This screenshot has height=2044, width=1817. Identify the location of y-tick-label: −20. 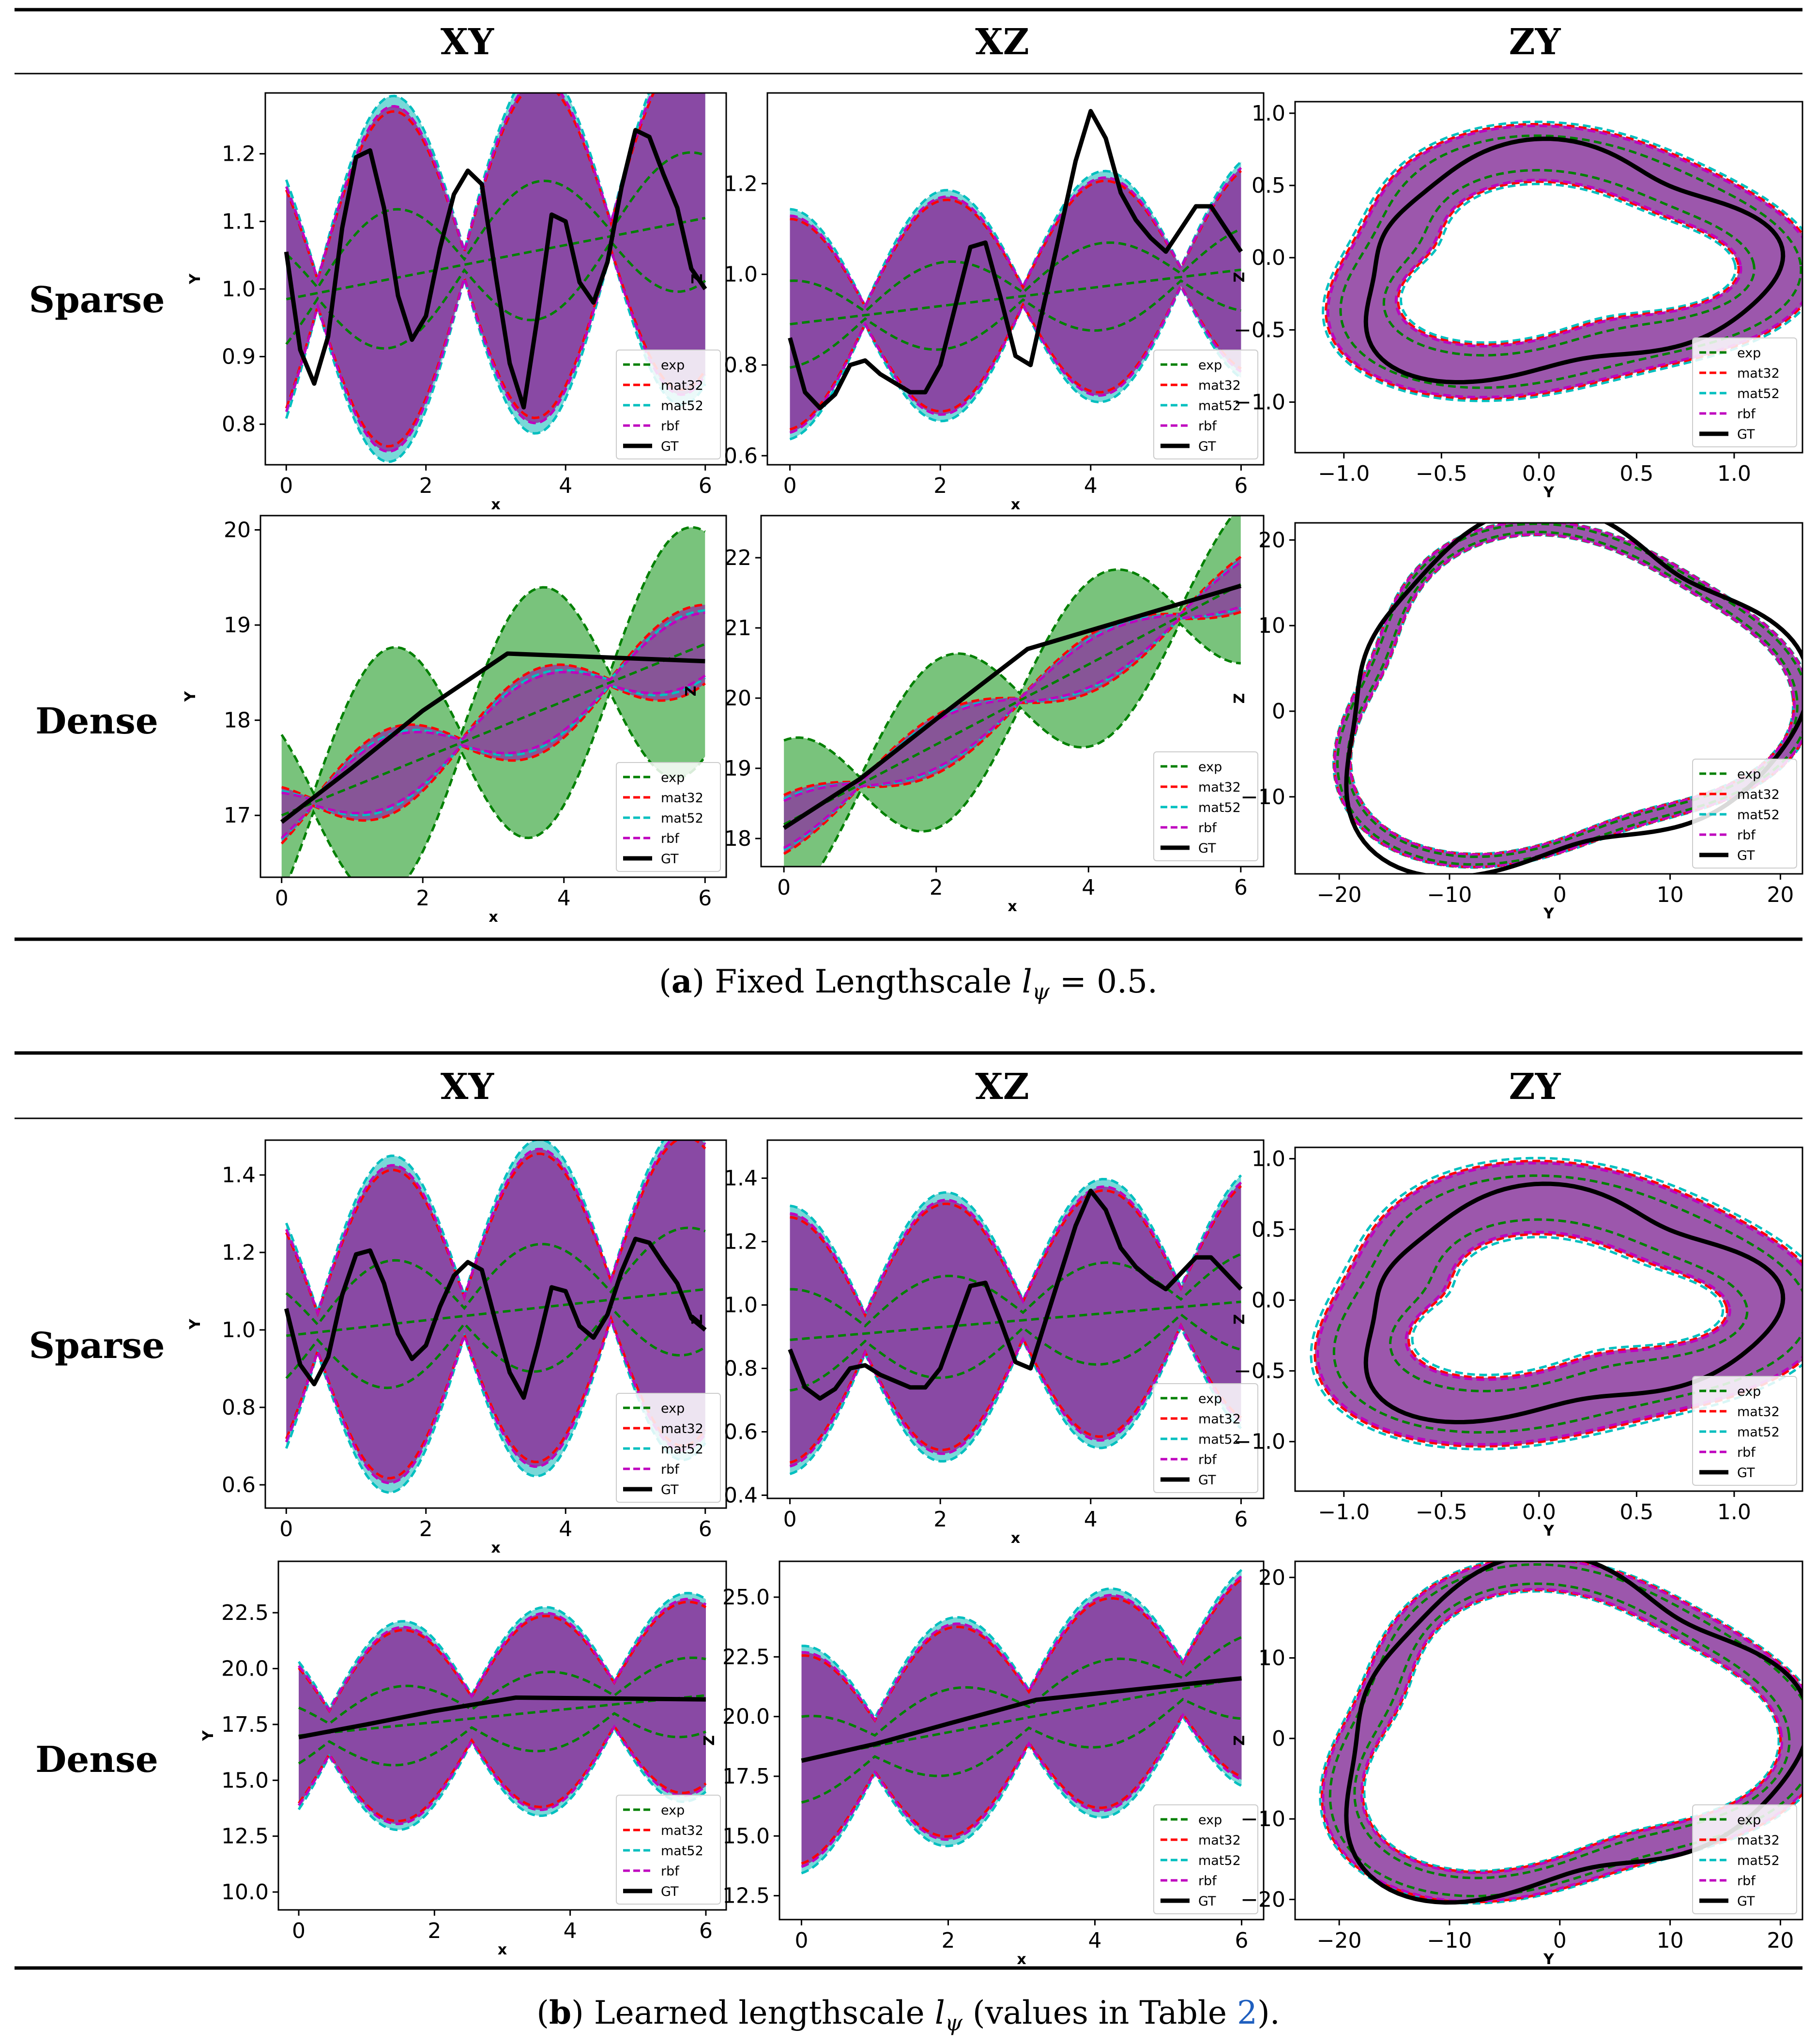
(1262, 1899).